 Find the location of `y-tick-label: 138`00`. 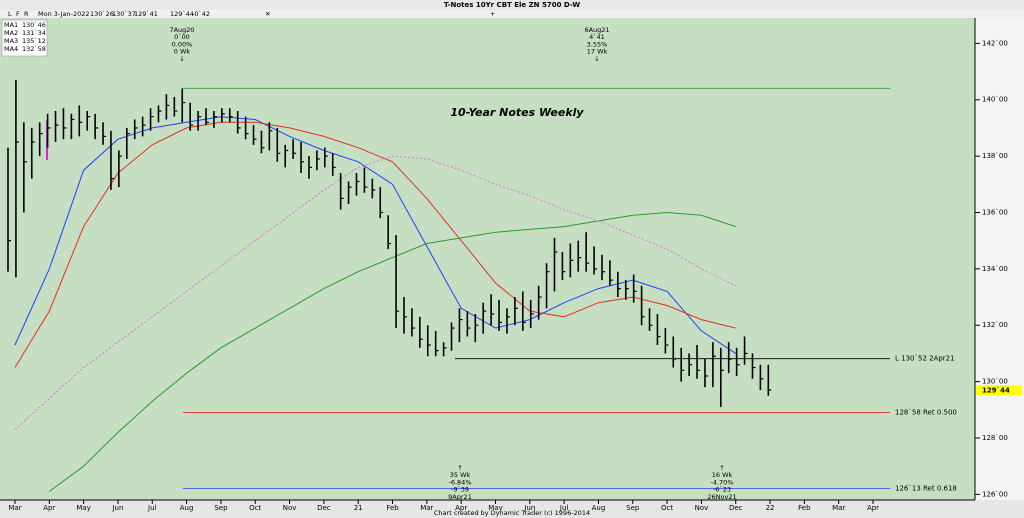

y-tick-label: 138`00 is located at coordinates (995, 156).